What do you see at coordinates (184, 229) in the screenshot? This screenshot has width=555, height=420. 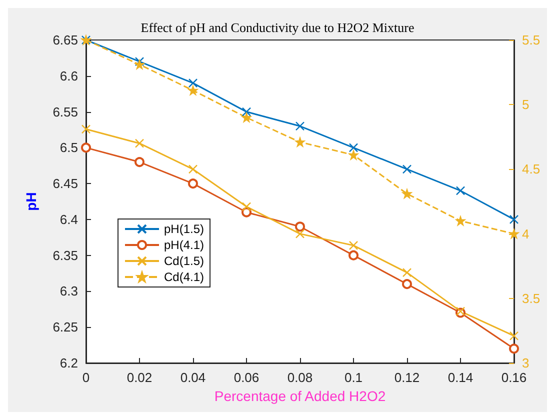 I see `legend-label: pH(1.5)` at bounding box center [184, 229].